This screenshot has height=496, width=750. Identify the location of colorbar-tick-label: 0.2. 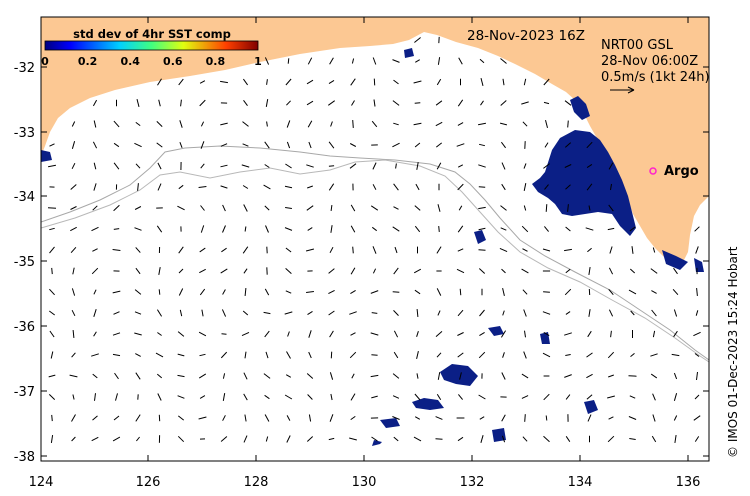
(88, 61).